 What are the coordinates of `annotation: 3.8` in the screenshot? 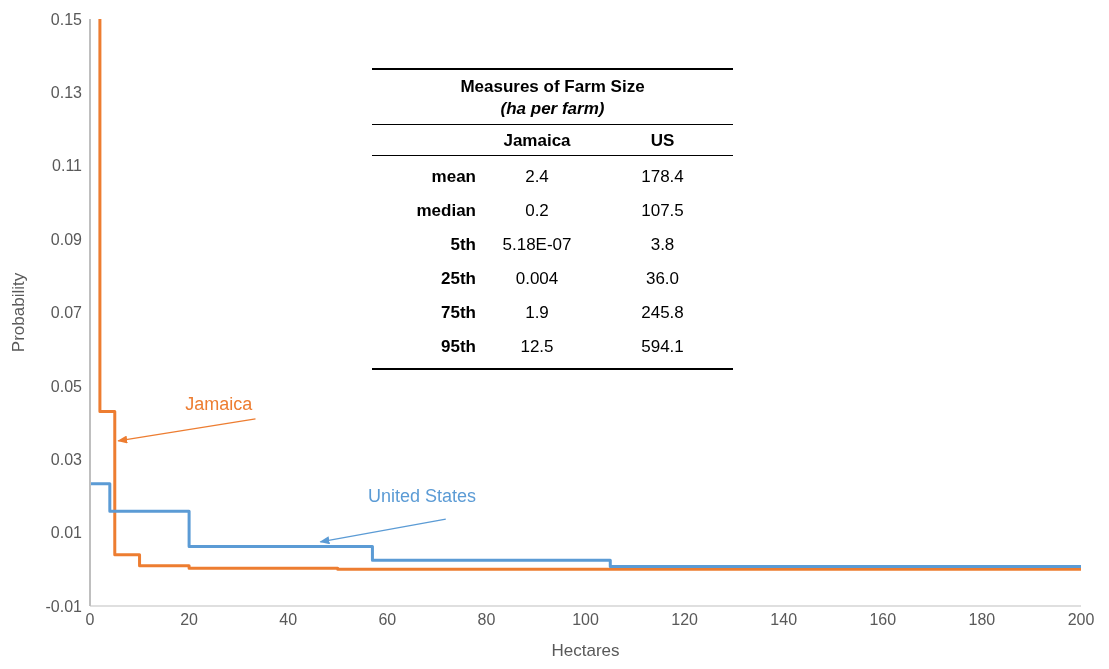 It's located at (662, 245).